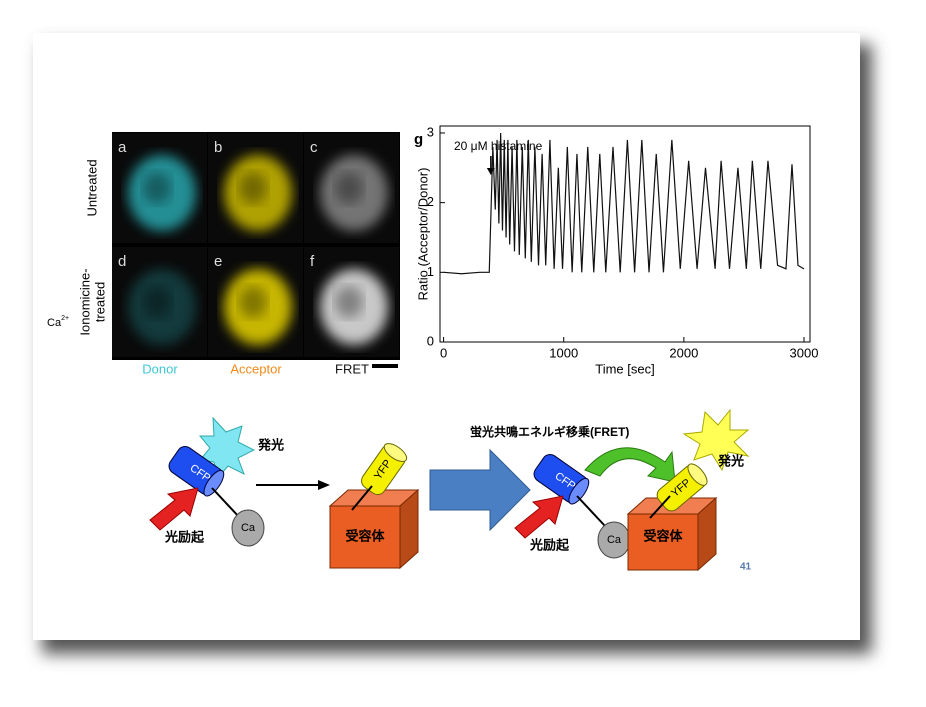  Describe the element at coordinates (218, 261) in the screenshot. I see `panel-letter: e` at that location.